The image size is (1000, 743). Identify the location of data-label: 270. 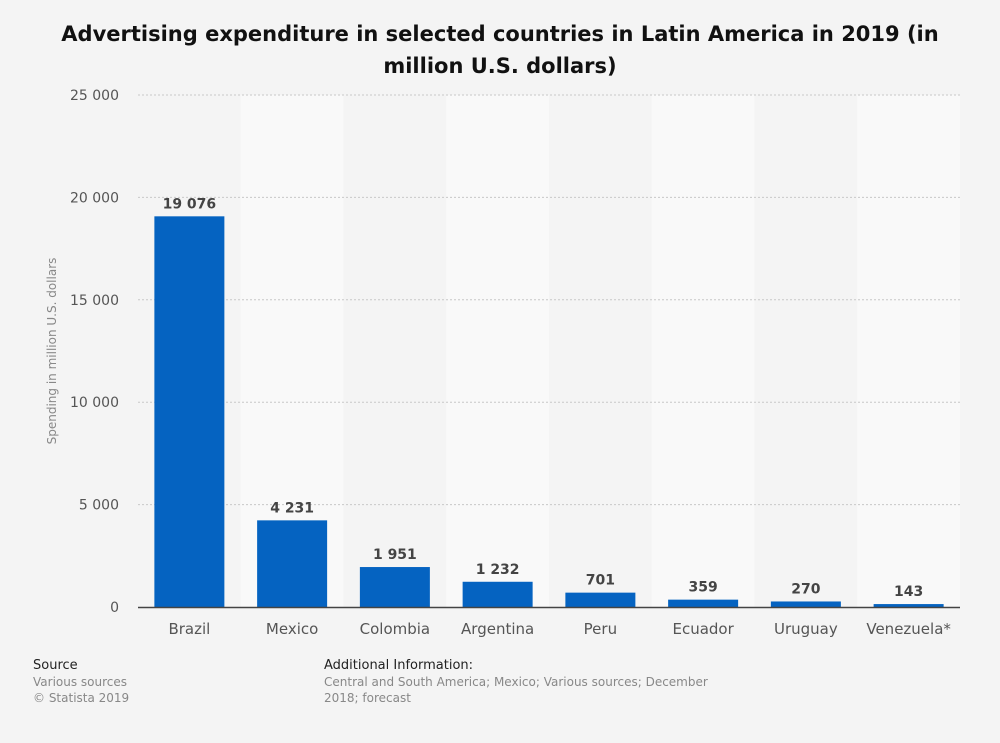
(805, 589).